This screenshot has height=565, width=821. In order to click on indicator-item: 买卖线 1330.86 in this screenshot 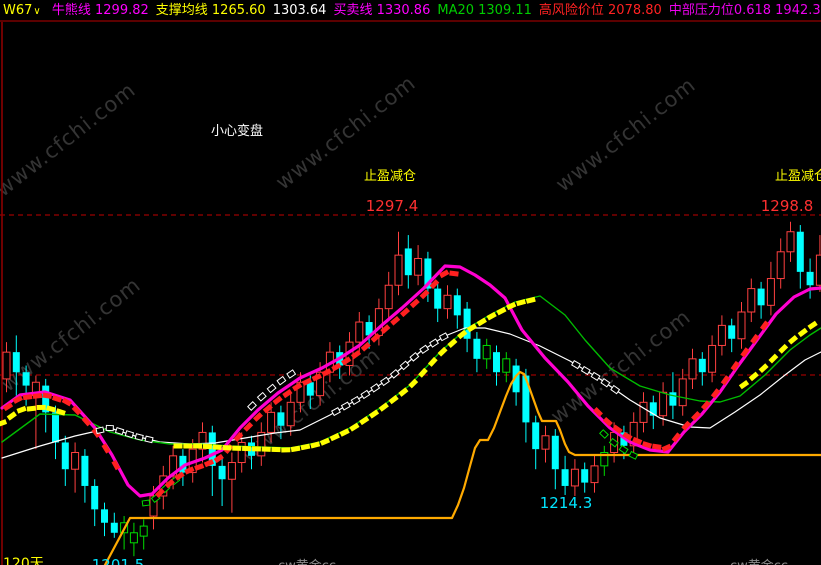, I will do `click(382, 10)`.